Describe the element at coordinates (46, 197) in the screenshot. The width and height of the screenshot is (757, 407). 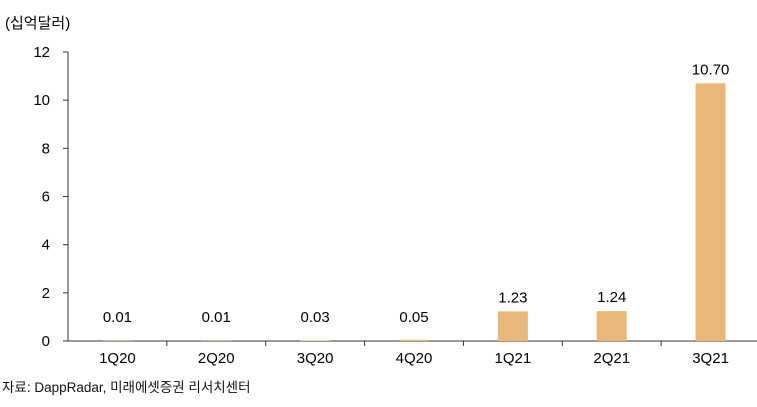
I see `y-tick-label: 6` at that location.